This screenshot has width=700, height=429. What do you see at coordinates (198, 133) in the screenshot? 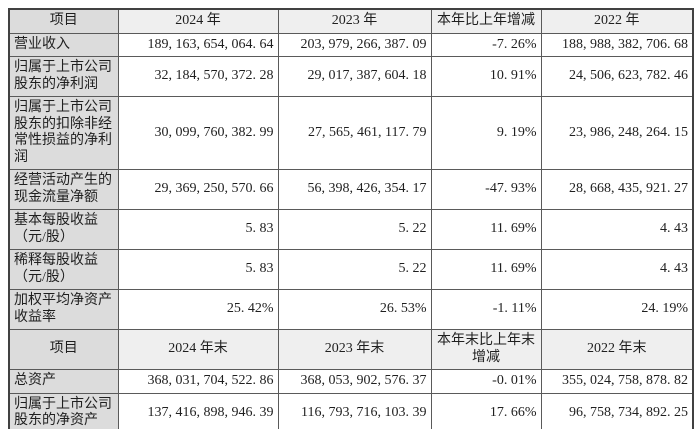
I see `net-profit-after-nonrecurring-2024: 30, 099, 760, 382. 99` at bounding box center [198, 133].